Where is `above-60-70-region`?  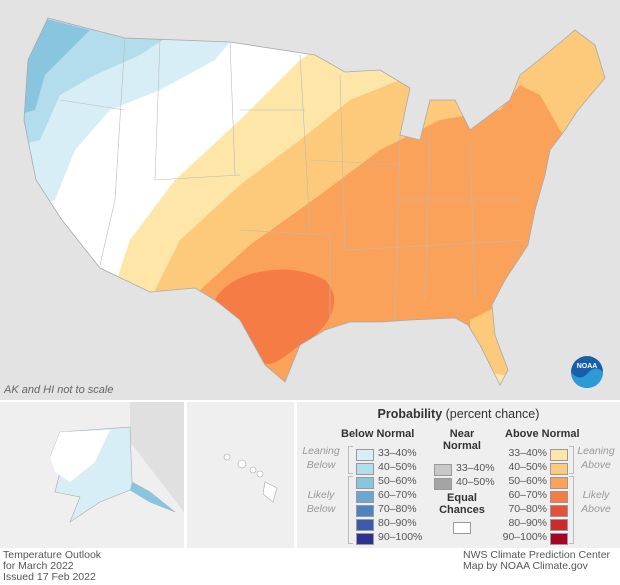
above-60-70-region is located at coordinates (275, 317).